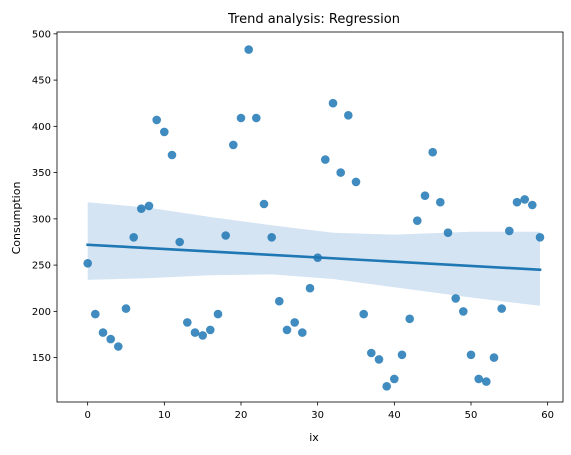 This screenshot has height=455, width=571. I want to click on y-tick-label: 500, so click(41, 34).